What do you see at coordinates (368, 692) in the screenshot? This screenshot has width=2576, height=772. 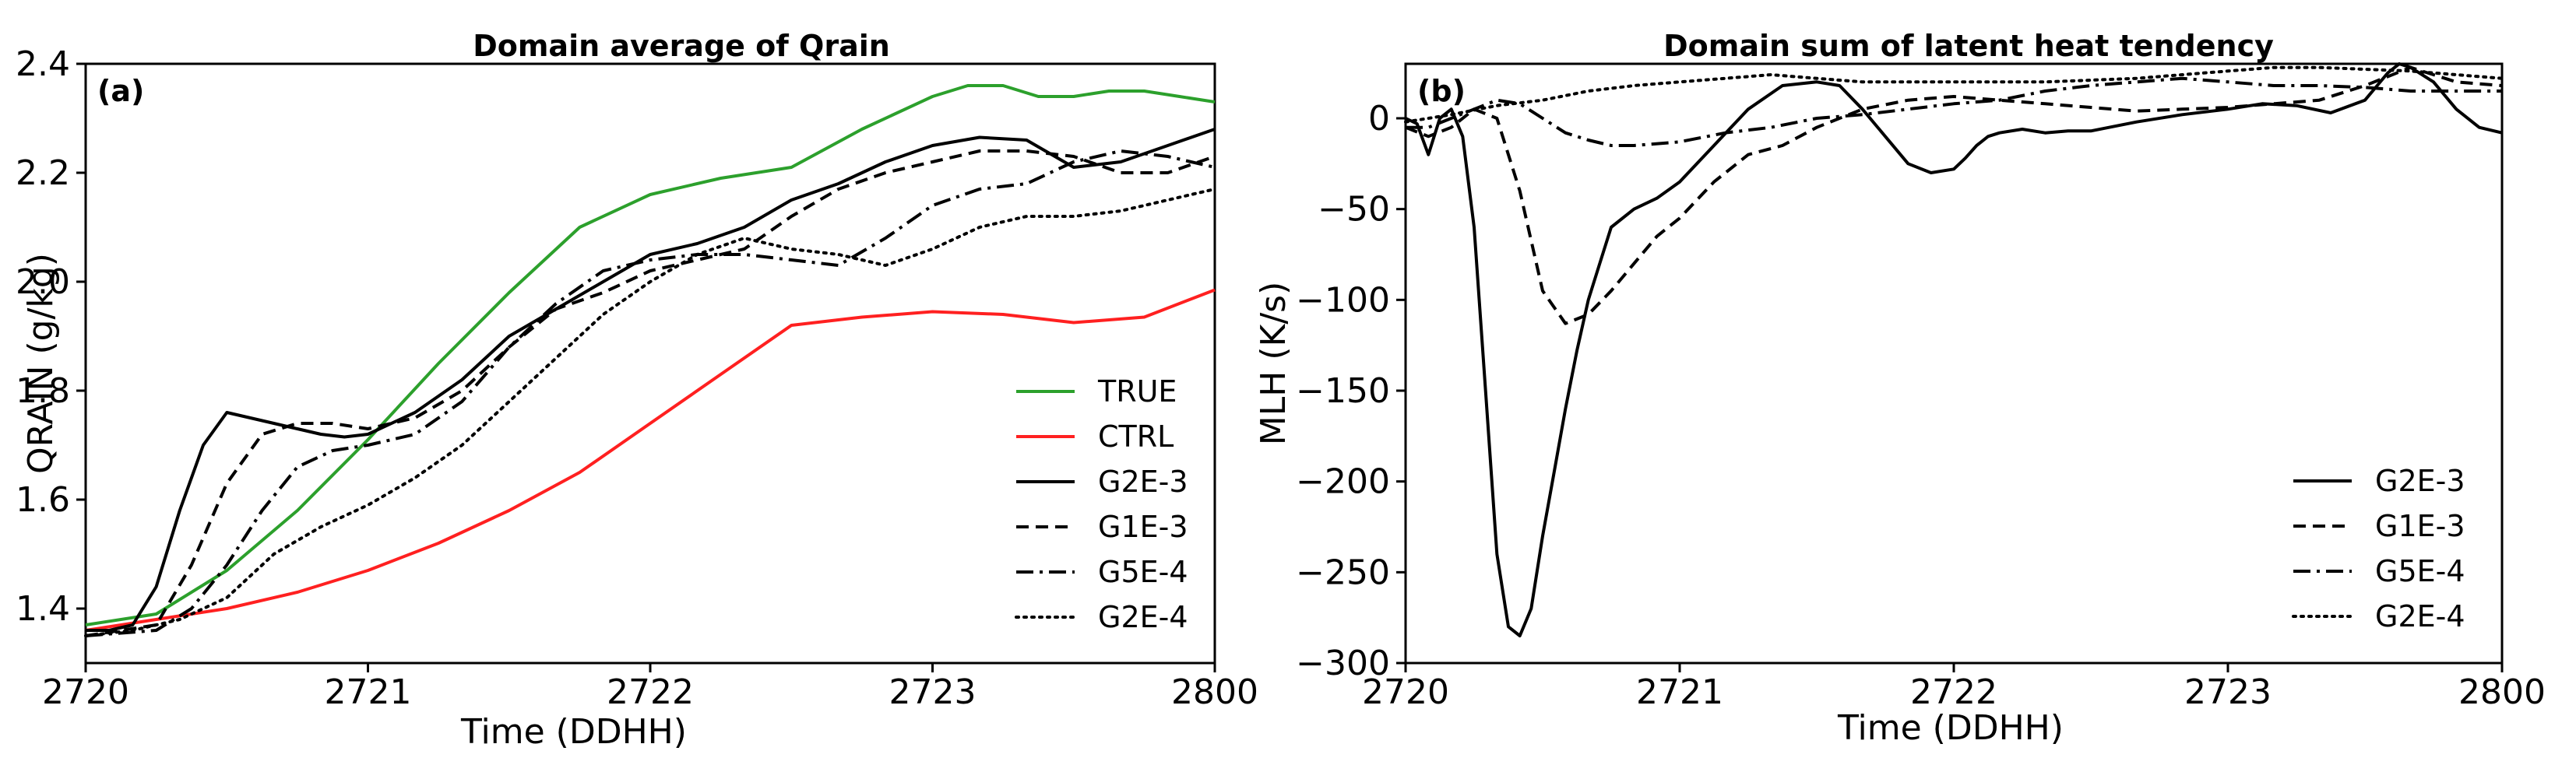 I see `a-x-tick-label: 2721` at bounding box center [368, 692].